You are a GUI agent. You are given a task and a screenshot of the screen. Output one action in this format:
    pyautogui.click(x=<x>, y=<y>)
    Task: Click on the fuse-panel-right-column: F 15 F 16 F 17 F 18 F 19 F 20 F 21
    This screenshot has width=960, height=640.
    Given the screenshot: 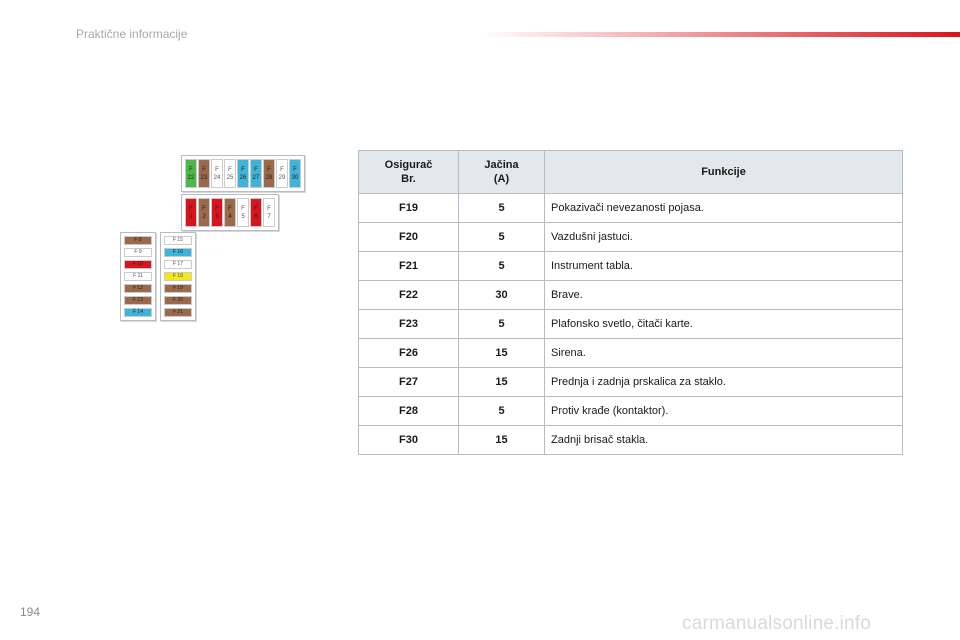 What is the action you would take?
    pyautogui.click(x=178, y=276)
    